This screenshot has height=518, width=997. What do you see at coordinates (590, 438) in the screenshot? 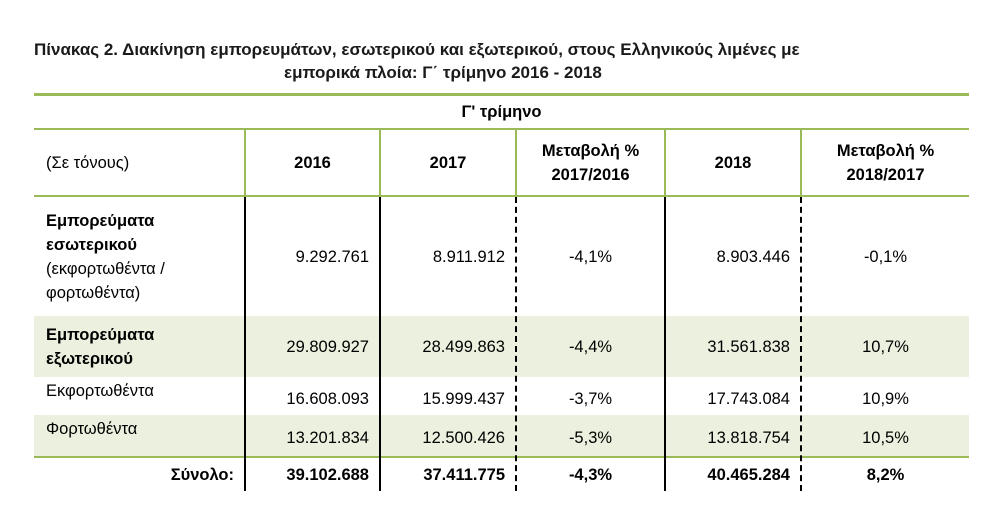
I see `table-cell: -5,3%` at bounding box center [590, 438].